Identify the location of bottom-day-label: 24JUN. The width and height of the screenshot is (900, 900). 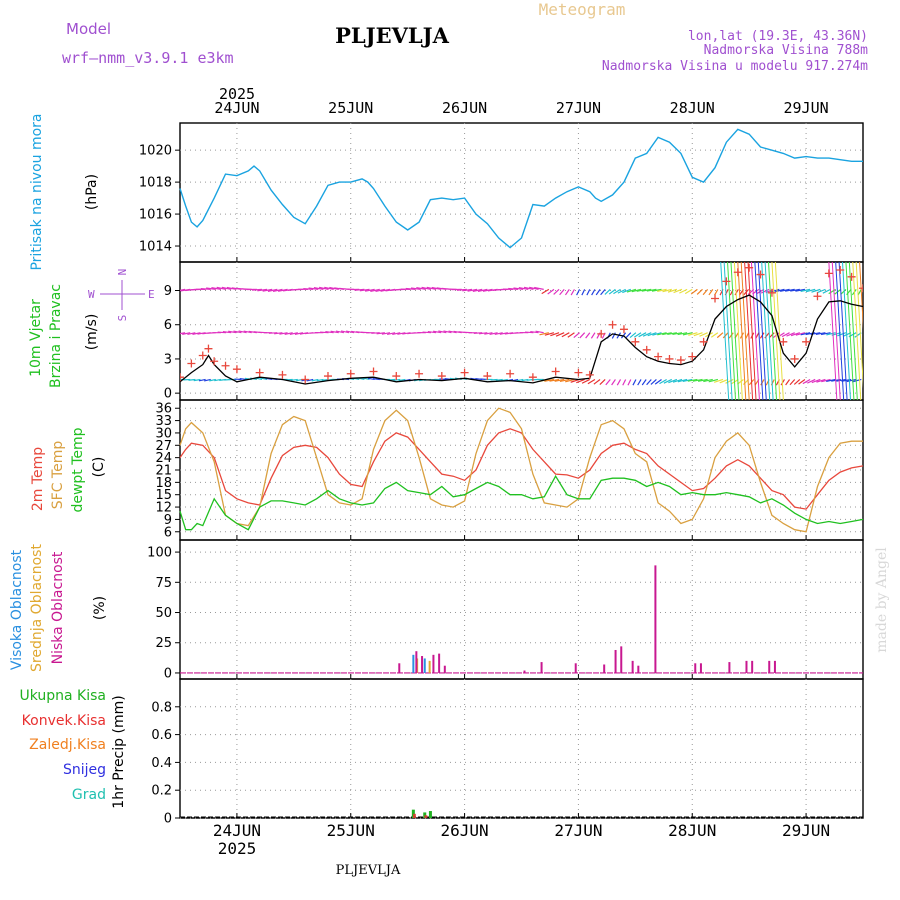
(237, 830).